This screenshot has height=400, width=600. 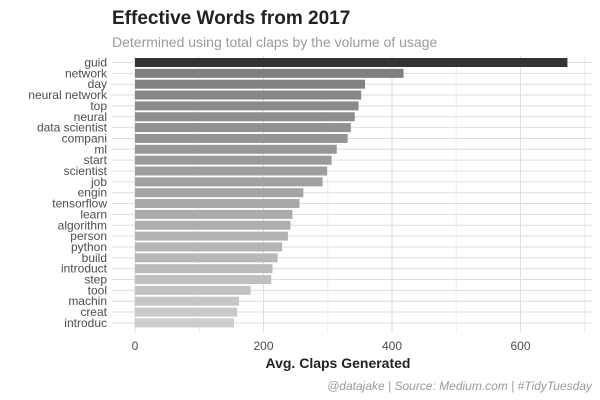 What do you see at coordinates (250, 84) in the screenshot?
I see `bar-day` at bounding box center [250, 84].